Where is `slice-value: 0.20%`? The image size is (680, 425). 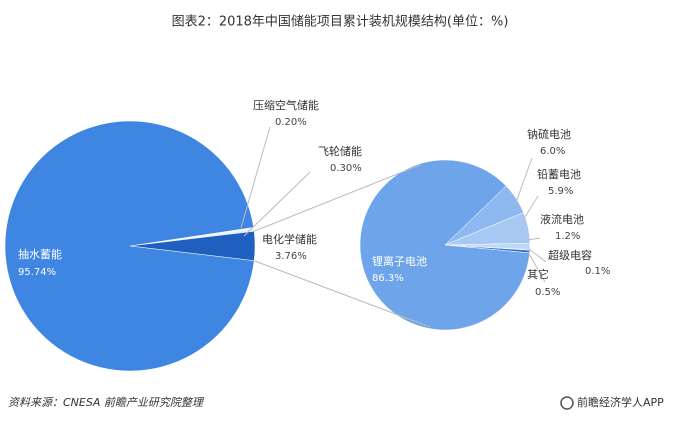
slice-value: 0.20% is located at coordinates (291, 122).